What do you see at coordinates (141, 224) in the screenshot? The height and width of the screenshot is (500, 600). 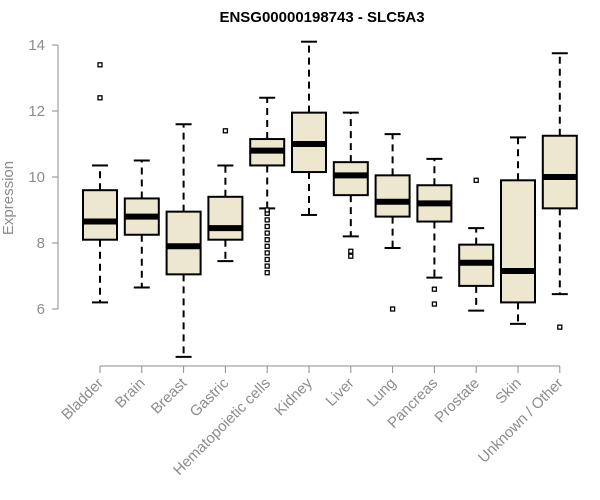 I see `box-brain` at bounding box center [141, 224].